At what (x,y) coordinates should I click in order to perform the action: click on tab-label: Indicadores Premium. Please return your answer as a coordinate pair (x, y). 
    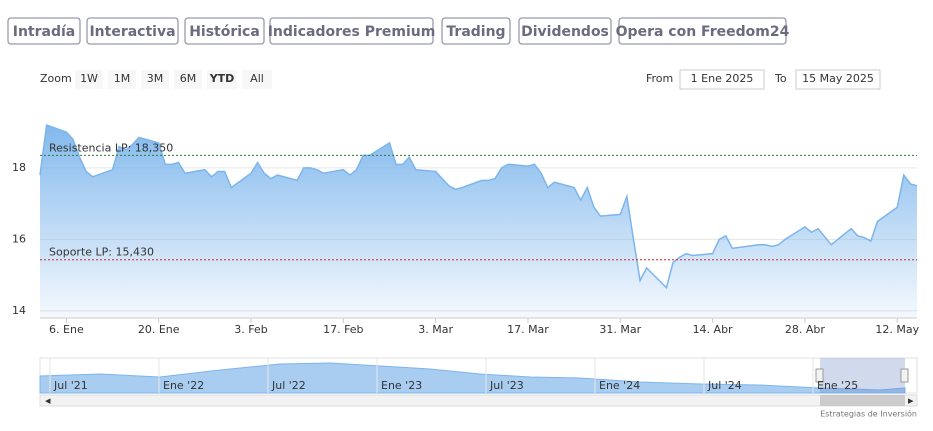
    Looking at the image, I should click on (352, 32).